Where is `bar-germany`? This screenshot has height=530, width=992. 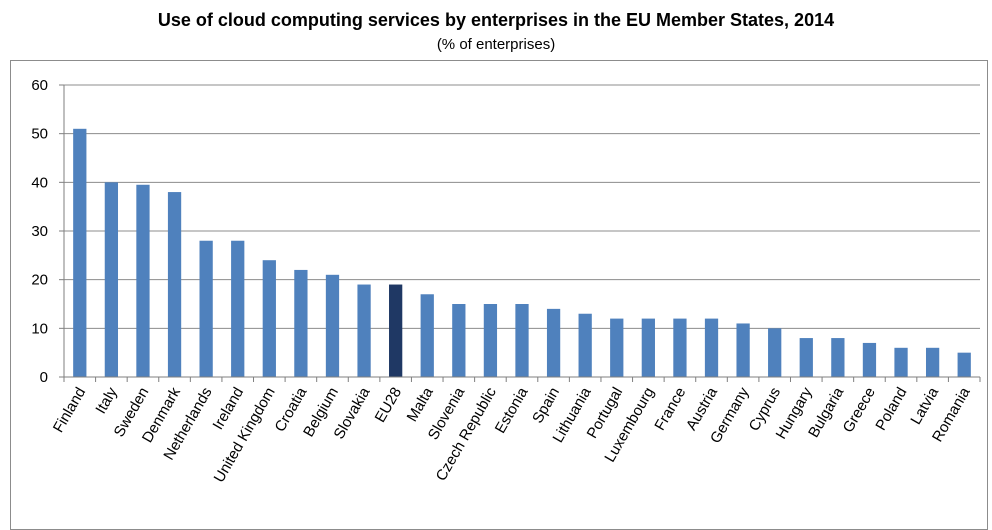
bar-germany is located at coordinates (743, 350).